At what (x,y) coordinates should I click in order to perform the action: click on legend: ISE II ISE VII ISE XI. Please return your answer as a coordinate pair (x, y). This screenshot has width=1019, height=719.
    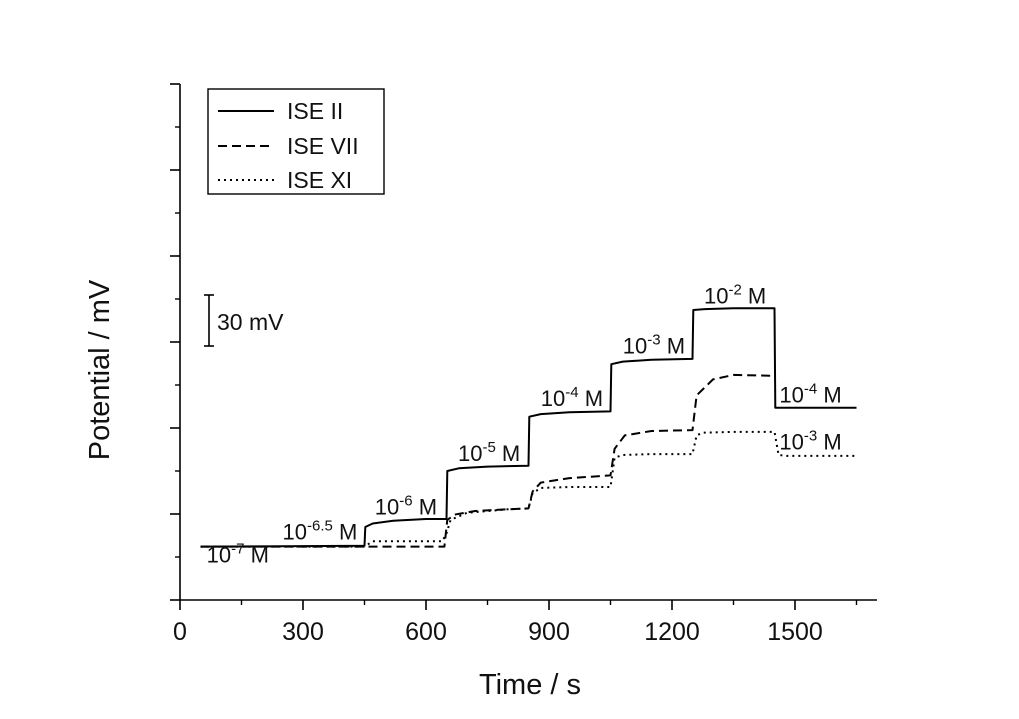
    Looking at the image, I should click on (296, 141).